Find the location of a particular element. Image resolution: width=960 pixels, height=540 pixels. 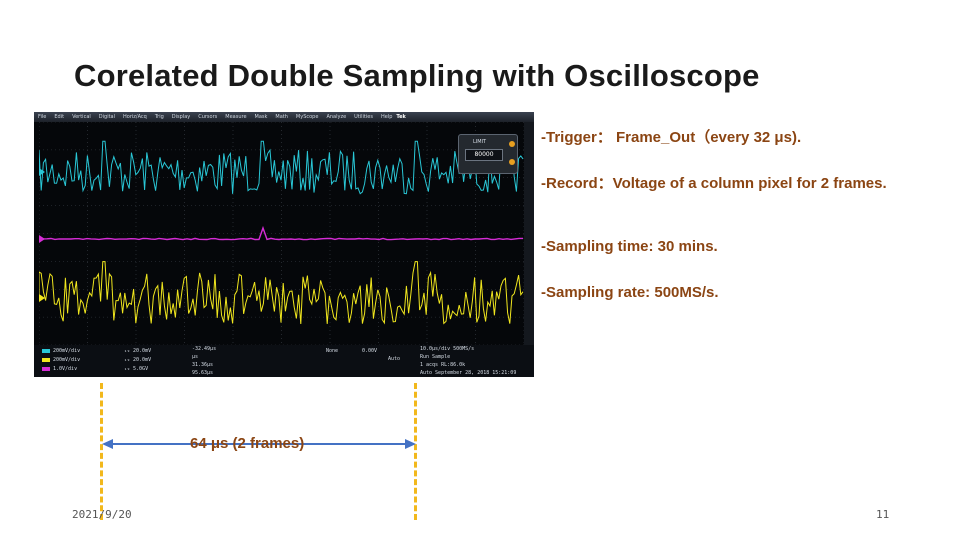

ch1-scale: 200mV/div is located at coordinates (67, 360).